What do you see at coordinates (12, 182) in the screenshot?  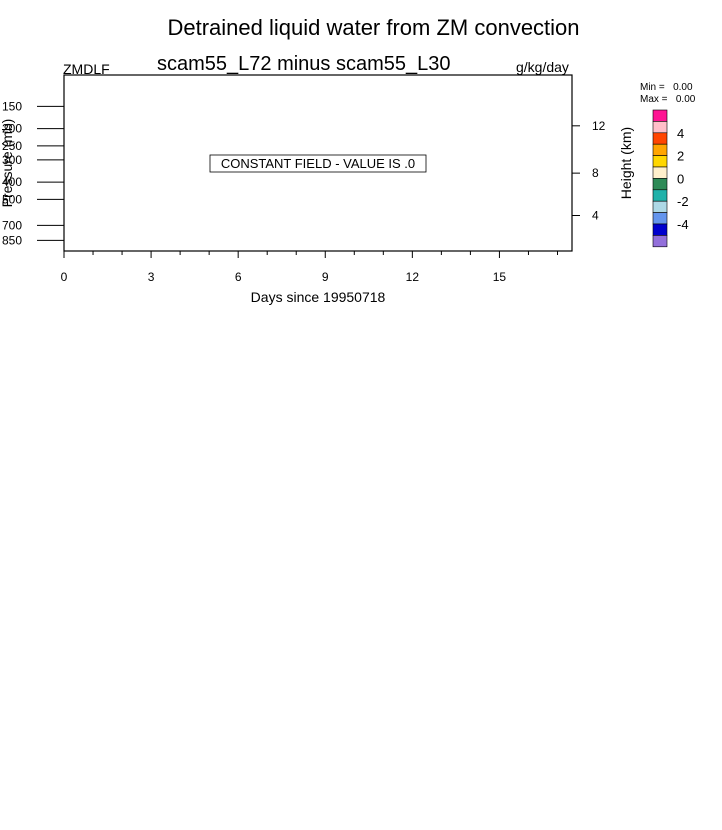 I see `y-tick-label: 400` at bounding box center [12, 182].